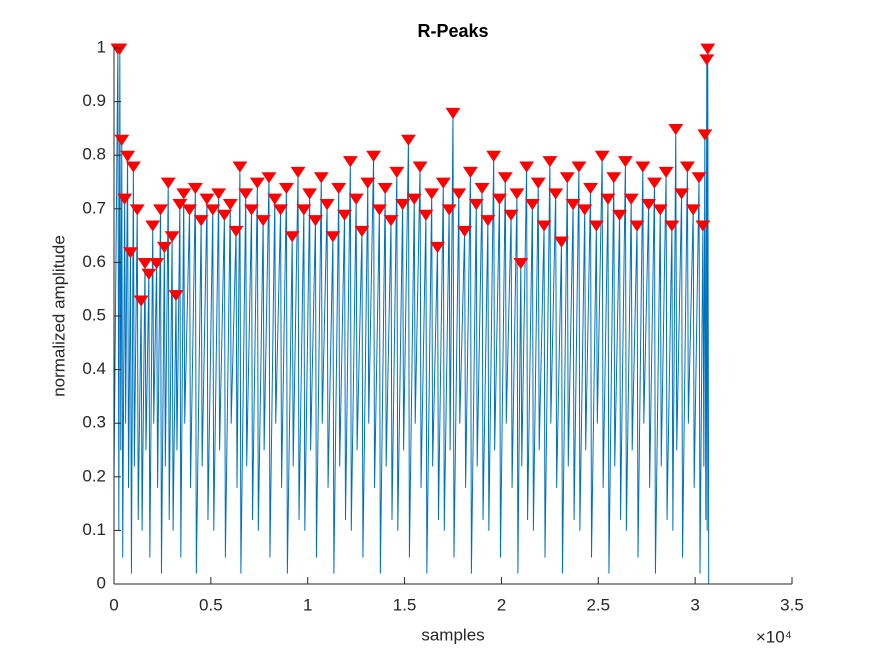  I want to click on x-tick-label: 3.5, so click(792, 604).